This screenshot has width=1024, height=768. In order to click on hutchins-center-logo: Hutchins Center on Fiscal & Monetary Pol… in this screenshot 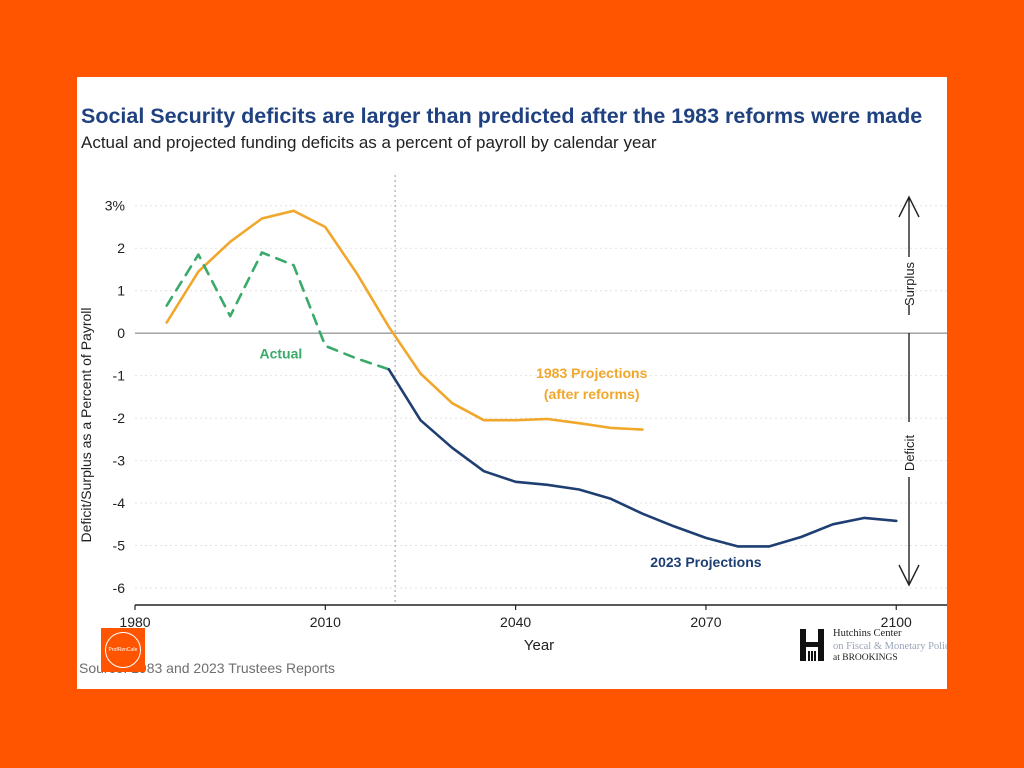, I will do `click(873, 647)`.